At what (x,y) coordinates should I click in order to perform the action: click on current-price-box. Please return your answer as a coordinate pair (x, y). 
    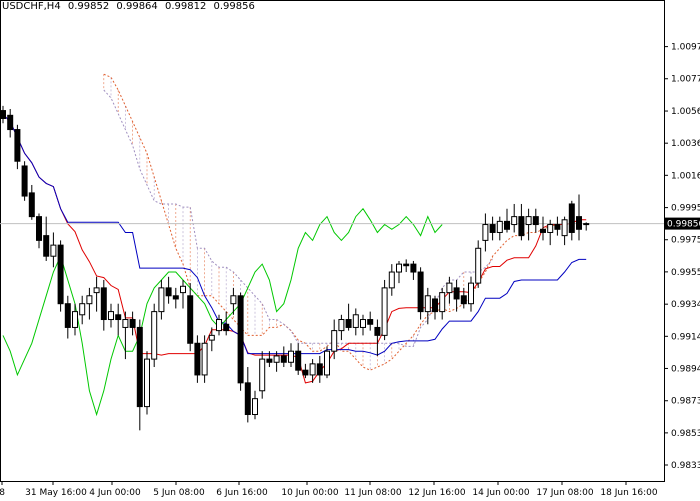
    Looking at the image, I should click on (682, 223).